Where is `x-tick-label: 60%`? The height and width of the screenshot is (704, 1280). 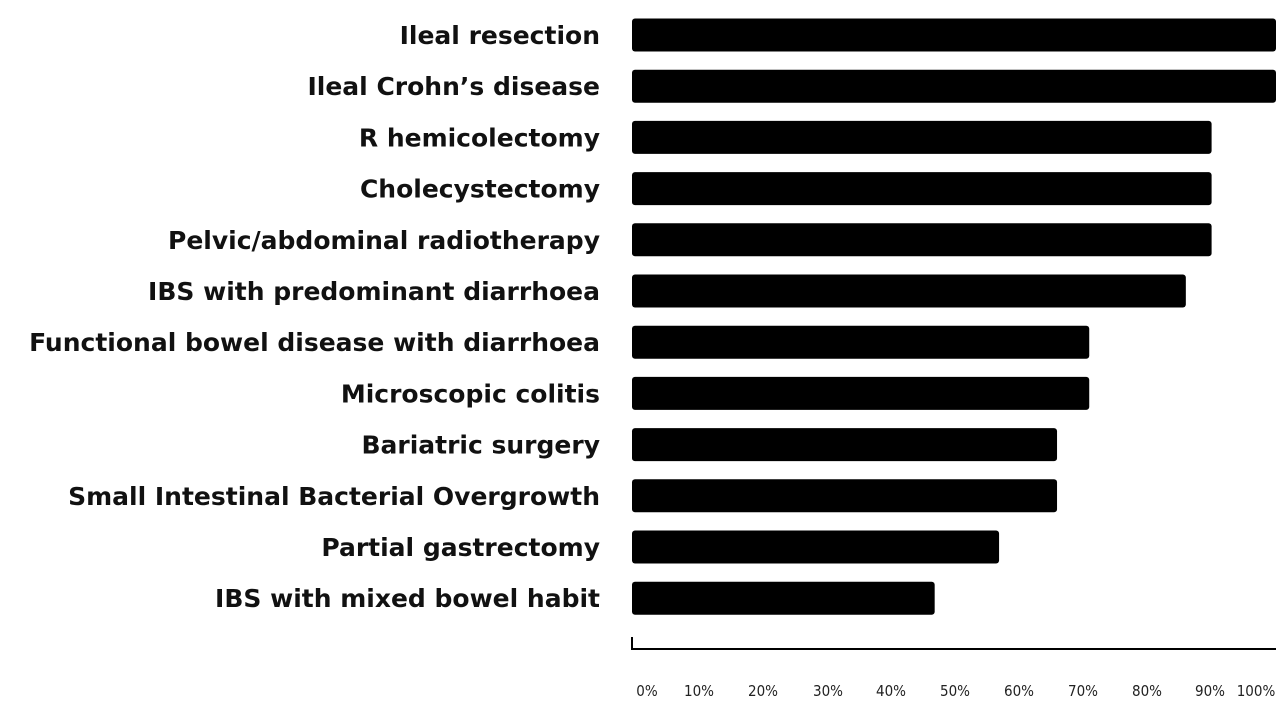 x-tick-label: 60% is located at coordinates (1019, 691).